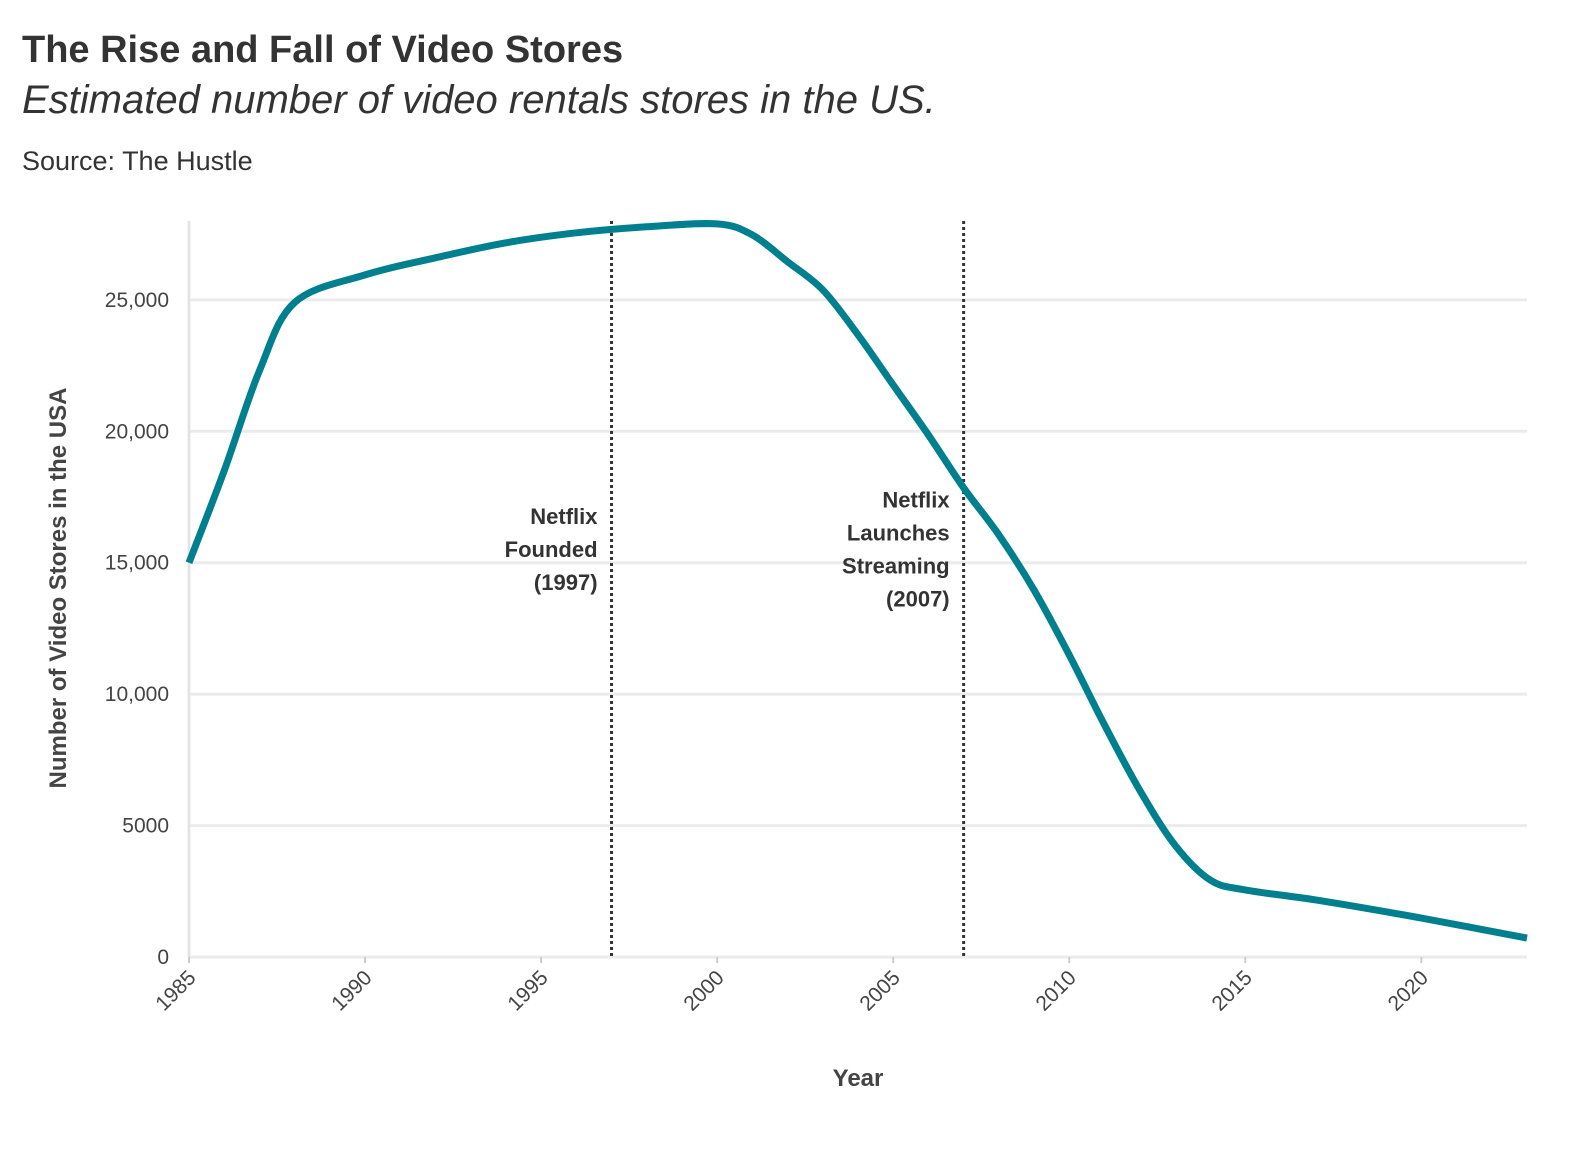 The height and width of the screenshot is (1150, 1592). What do you see at coordinates (137, 431) in the screenshot?
I see `y-tick-label: 20,000` at bounding box center [137, 431].